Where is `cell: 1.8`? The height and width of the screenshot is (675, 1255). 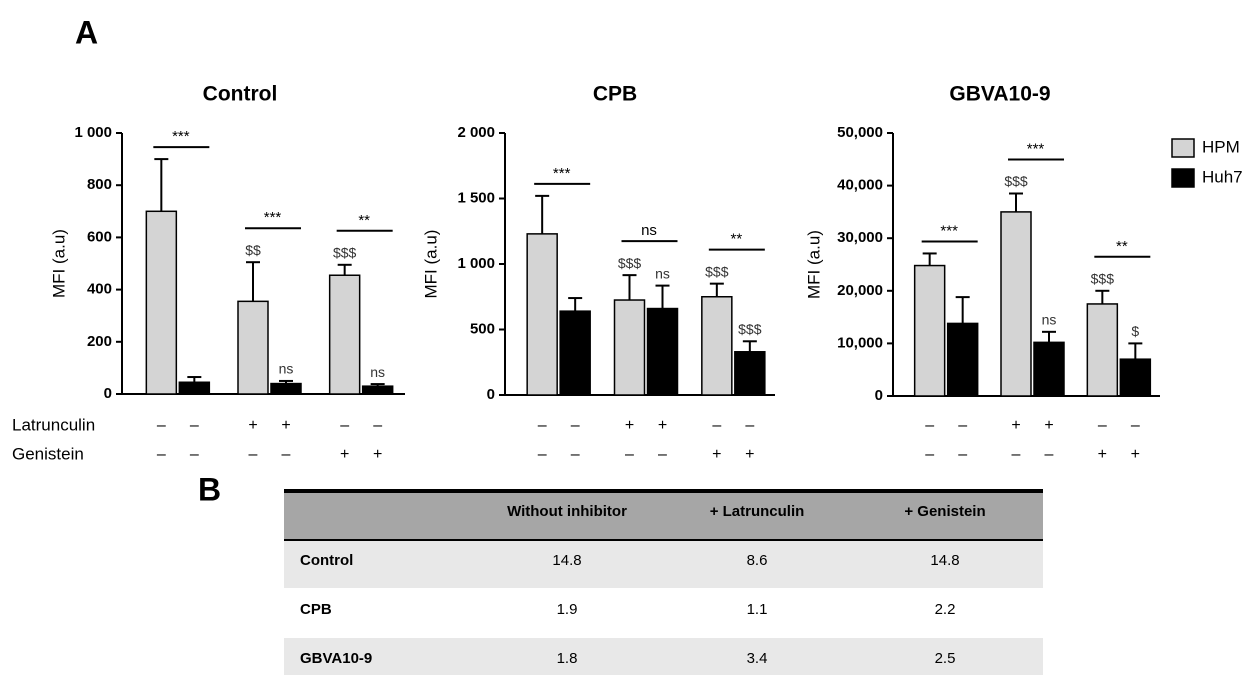 cell: 1.8 is located at coordinates (567, 658).